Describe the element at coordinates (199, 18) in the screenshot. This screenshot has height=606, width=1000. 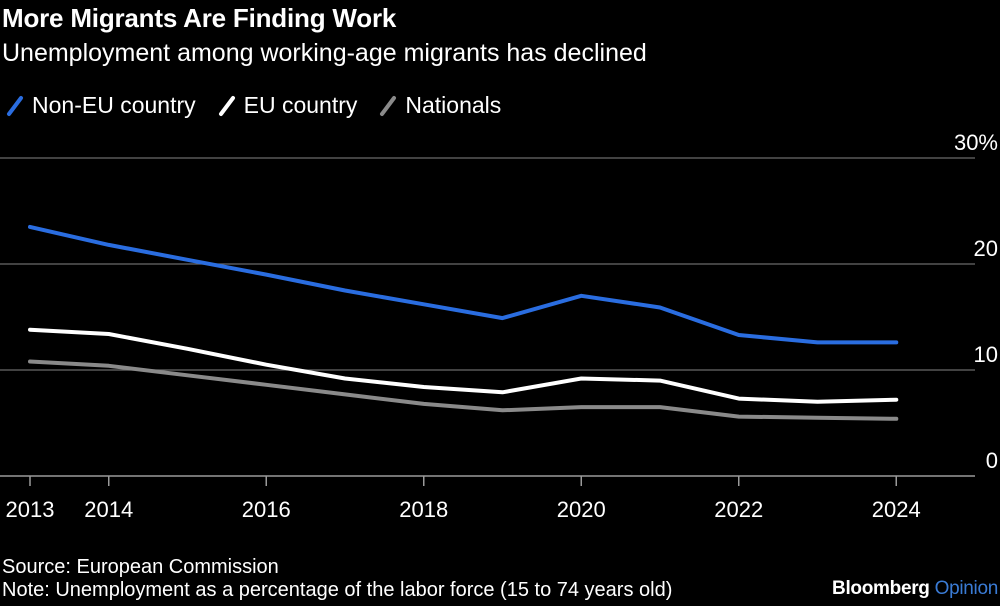
I see `chart-title: More Migrants Are Finding Work` at that location.